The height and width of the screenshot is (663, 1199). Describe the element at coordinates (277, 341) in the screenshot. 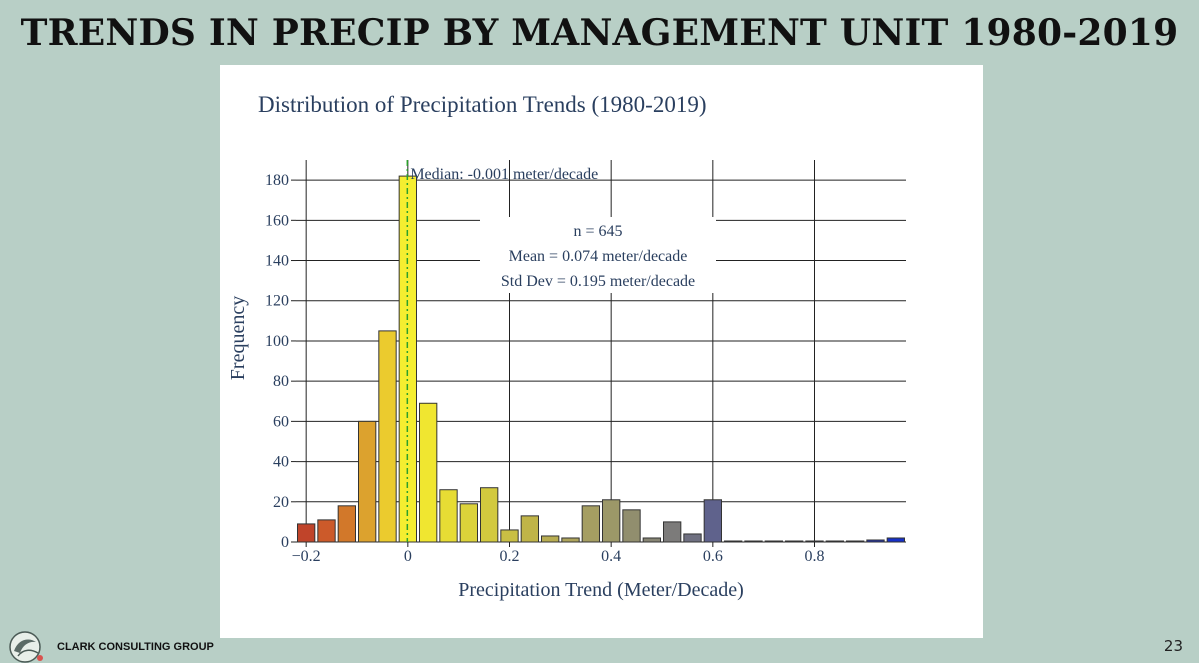

I see `y-tick-label: 100` at that location.